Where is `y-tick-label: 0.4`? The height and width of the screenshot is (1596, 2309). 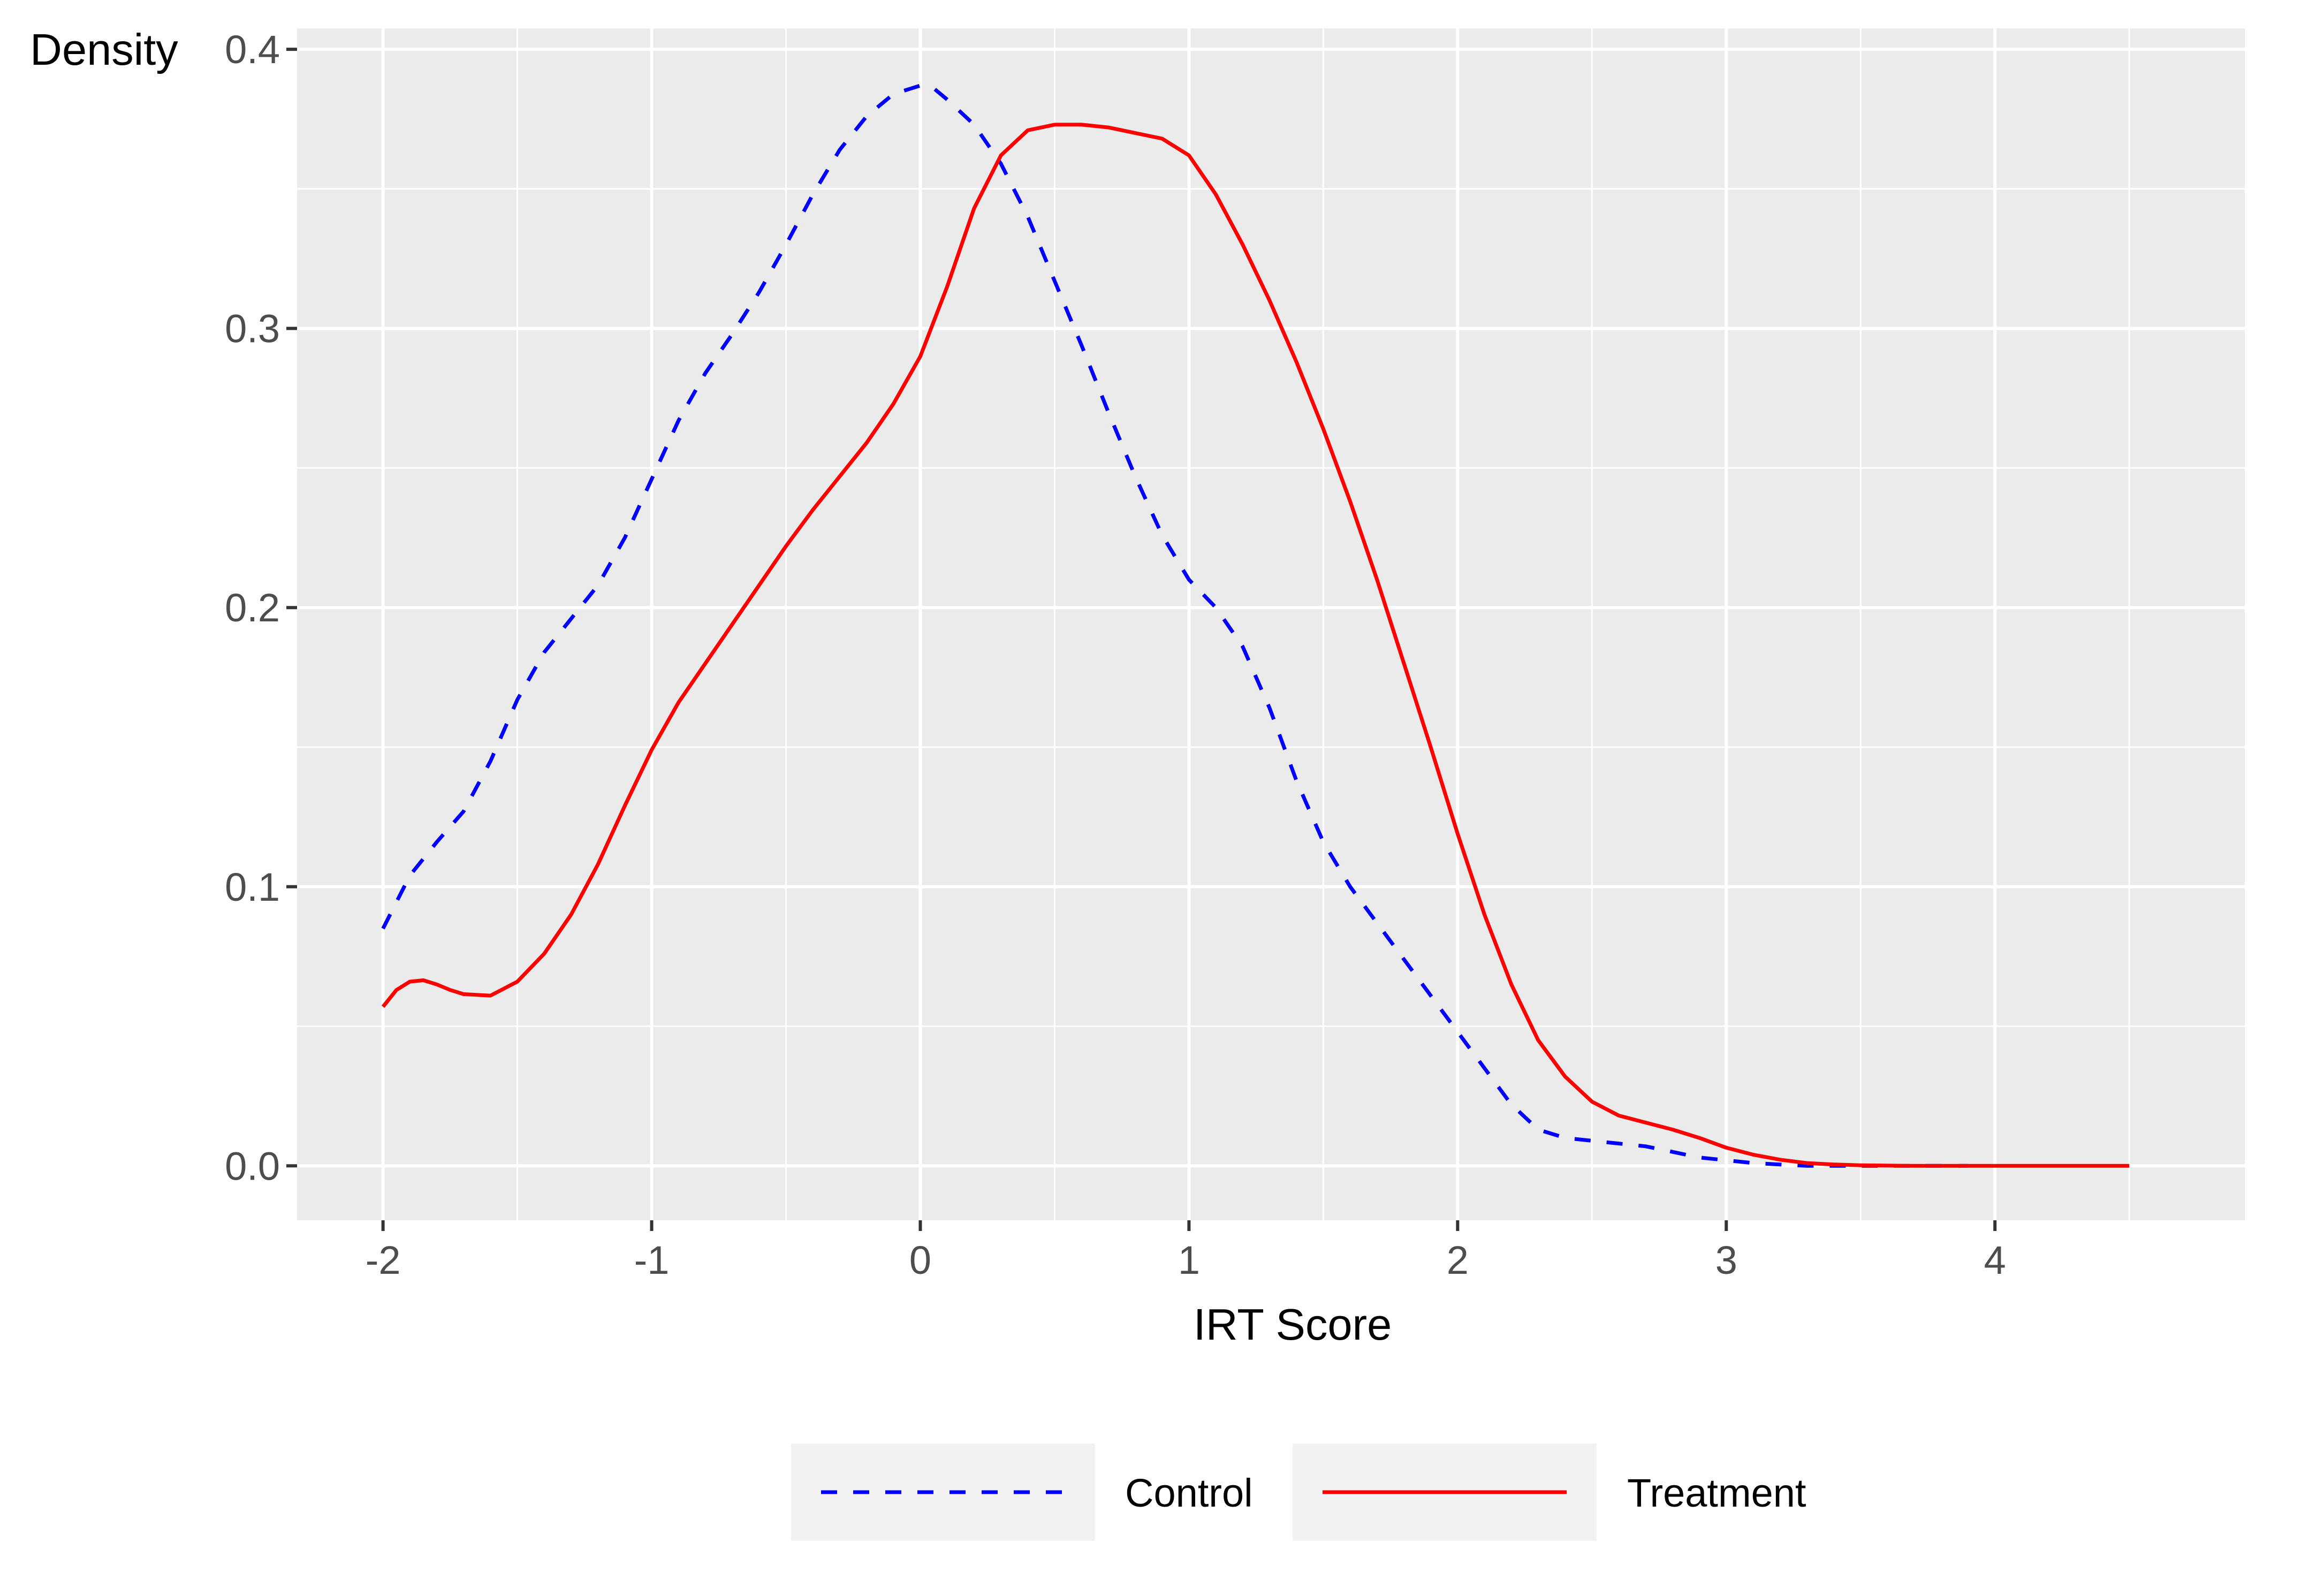
y-tick-label: 0.4 is located at coordinates (252, 49).